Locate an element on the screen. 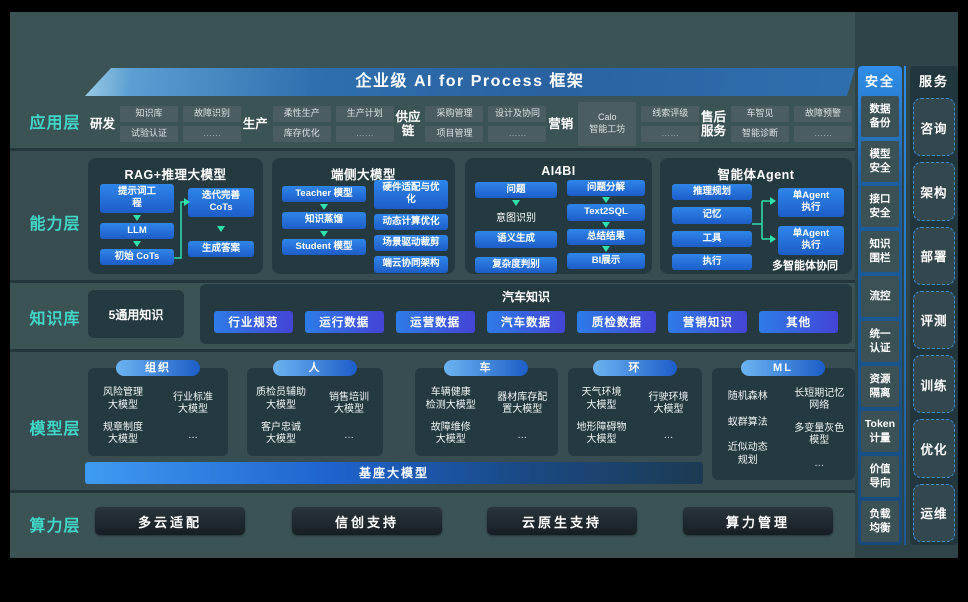 This screenshot has width=968, height=602. title-banner: 企业级 AI for Process 框架 is located at coordinates (470, 82).